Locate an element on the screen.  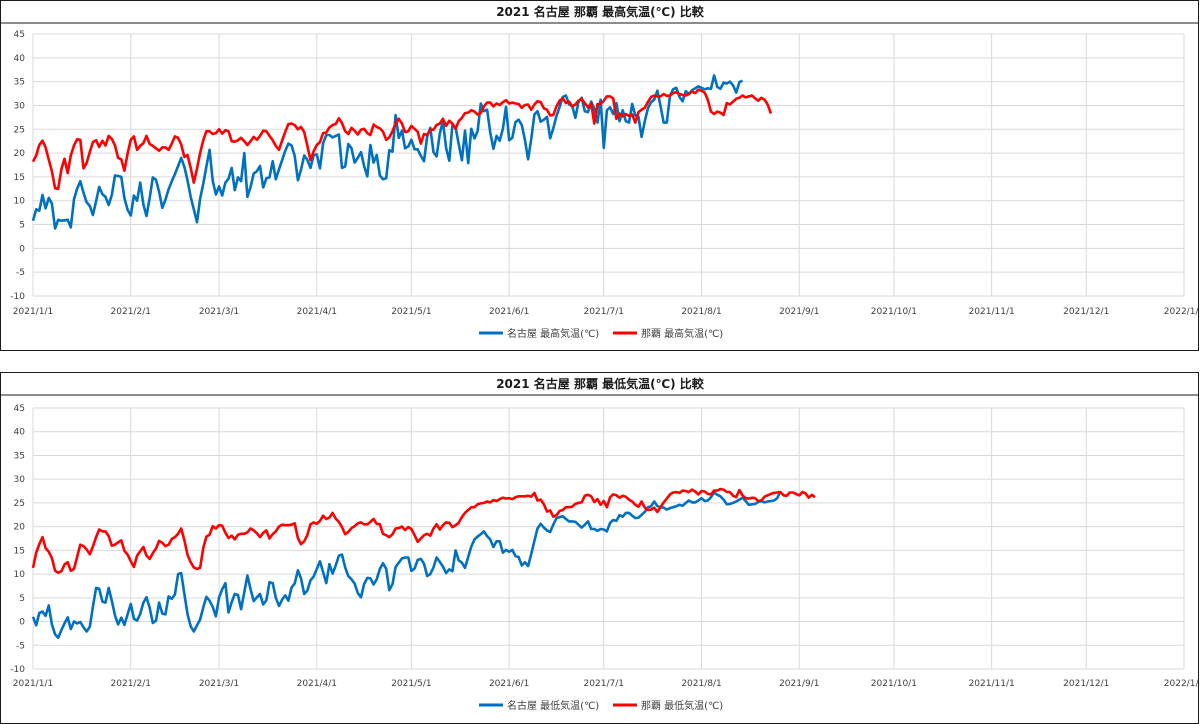
legend-entry-1: 那覇 最高気温(℃) is located at coordinates (668, 333).